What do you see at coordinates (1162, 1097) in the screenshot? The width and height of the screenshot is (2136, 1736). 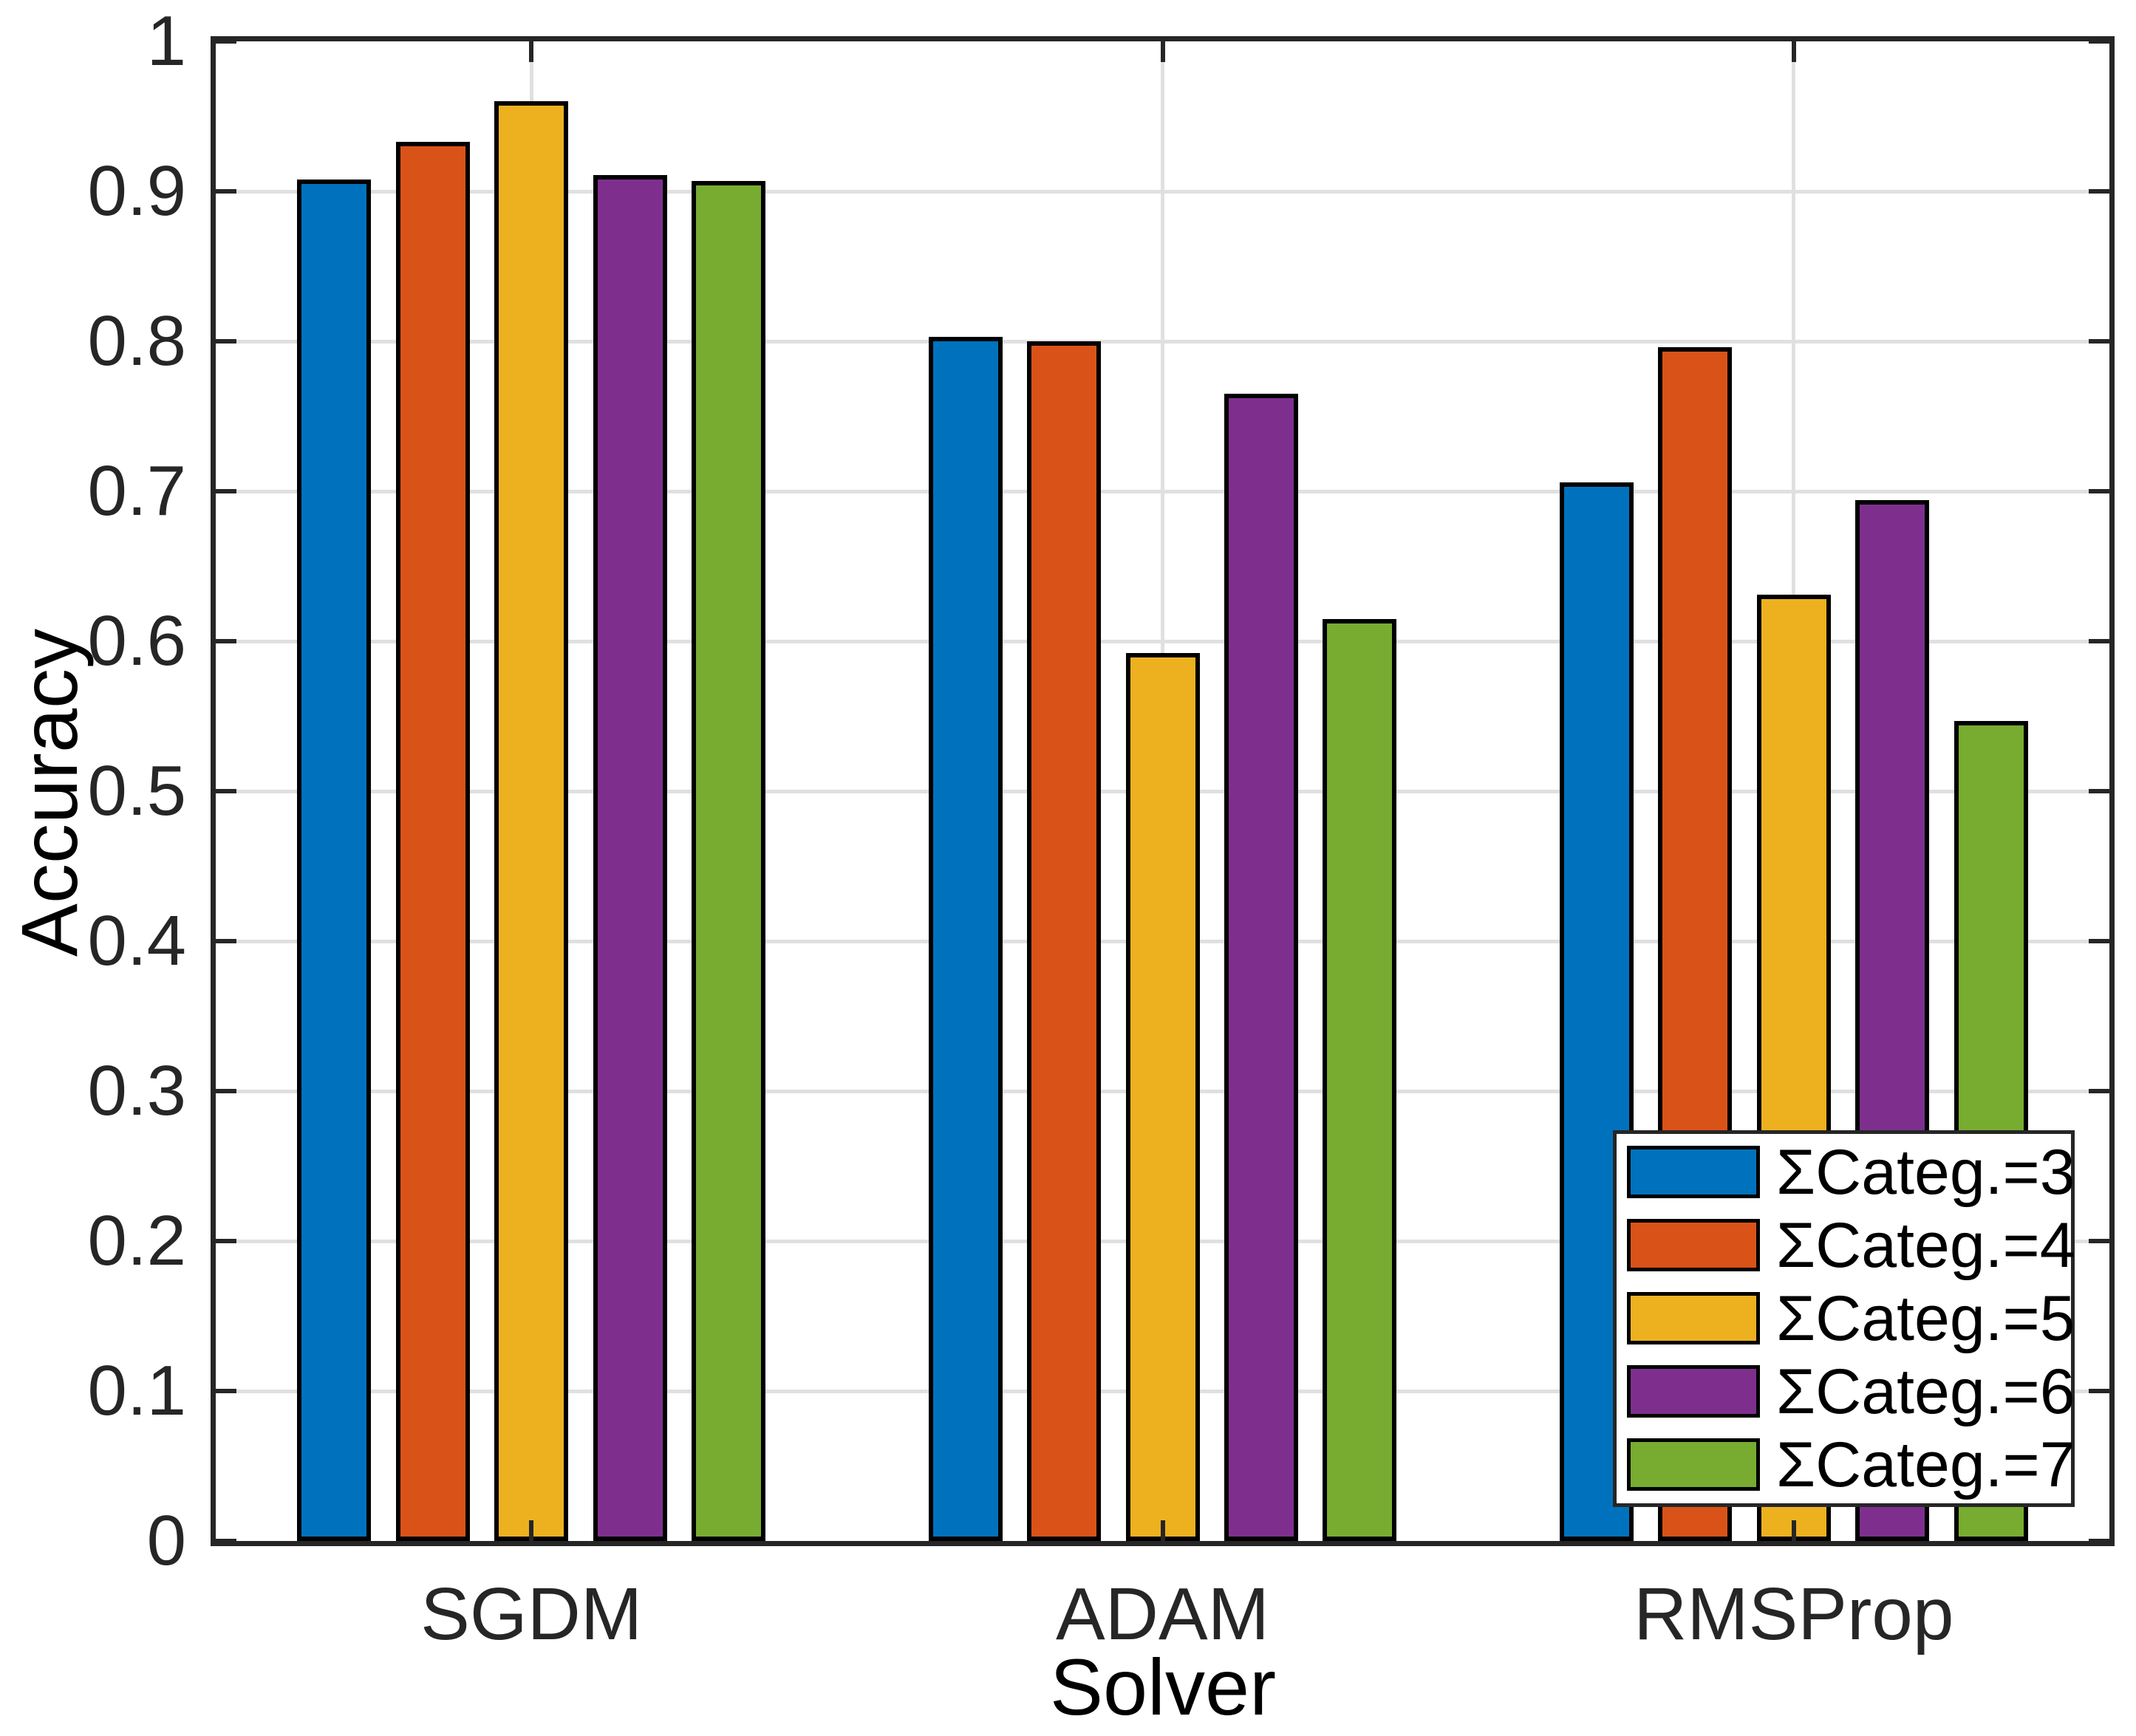 I see `bar-adam-series3` at bounding box center [1162, 1097].